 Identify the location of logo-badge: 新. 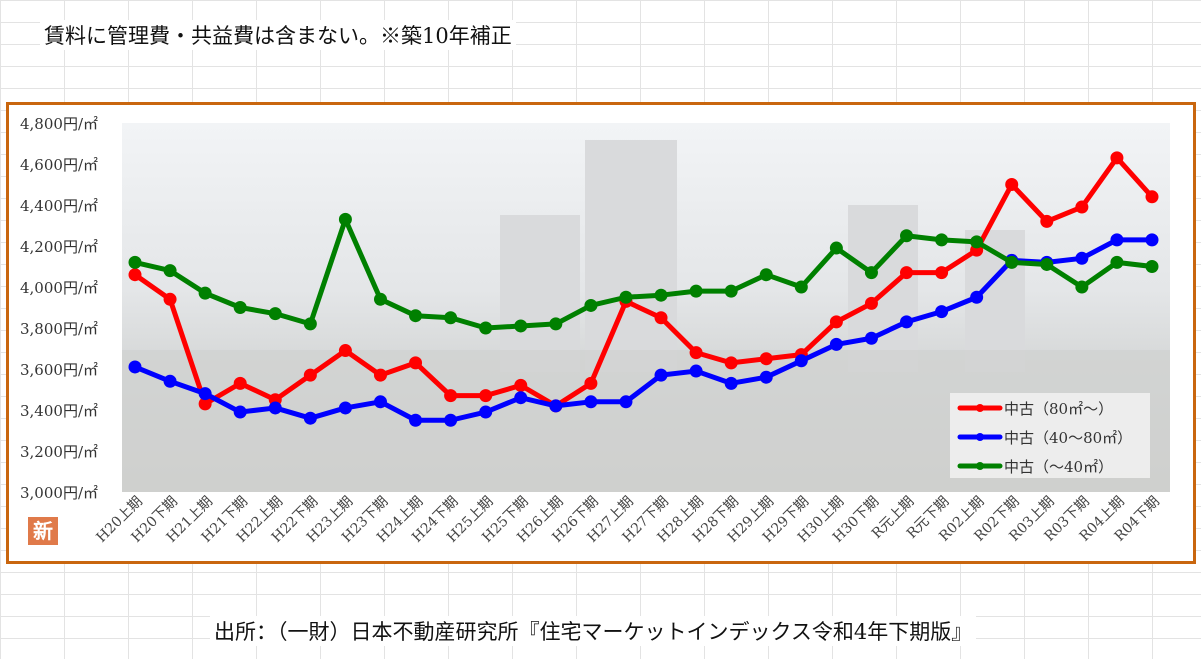
(43, 531).